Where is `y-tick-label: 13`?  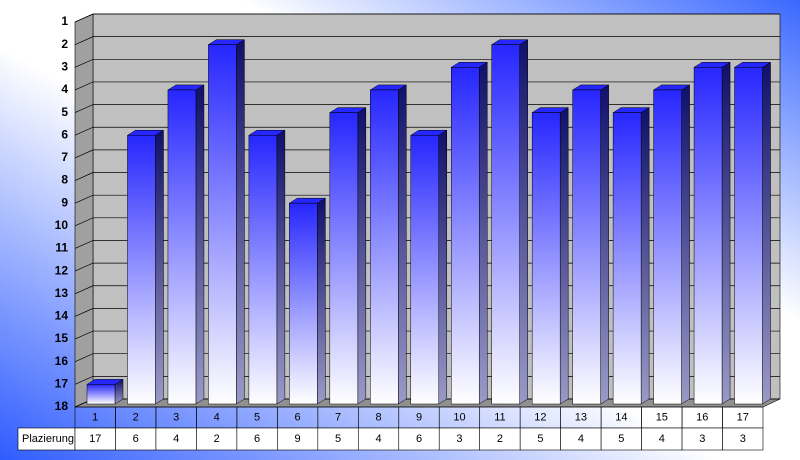 y-tick-label: 13 is located at coordinates (62, 293).